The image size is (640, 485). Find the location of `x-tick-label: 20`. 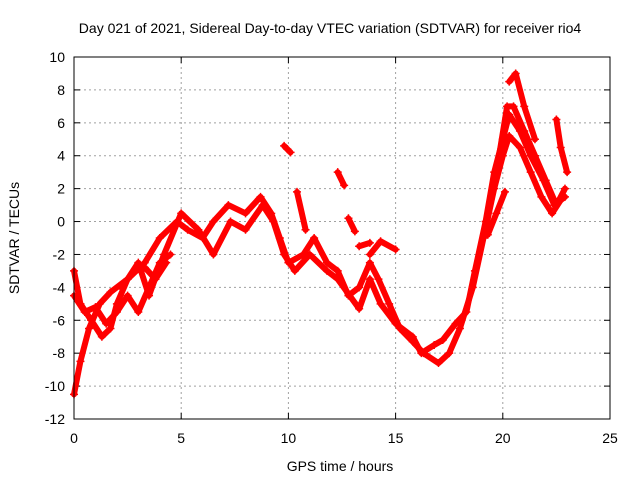

x-tick-label: 20 is located at coordinates (503, 438).